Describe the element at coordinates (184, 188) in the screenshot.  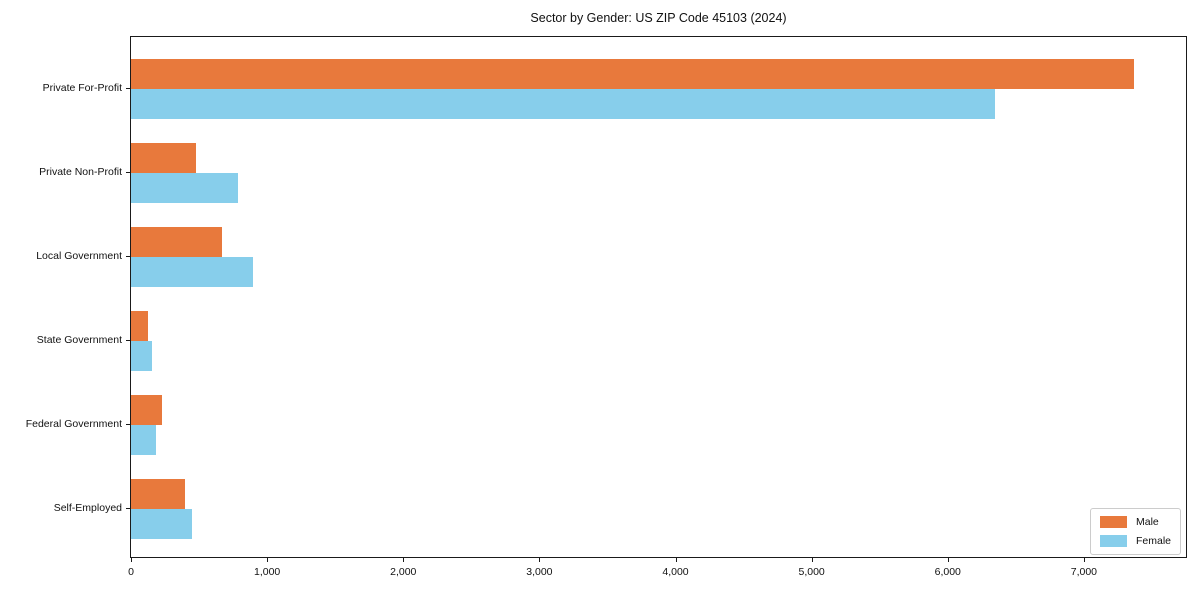
I see `bar-female-private-non-profit` at that location.